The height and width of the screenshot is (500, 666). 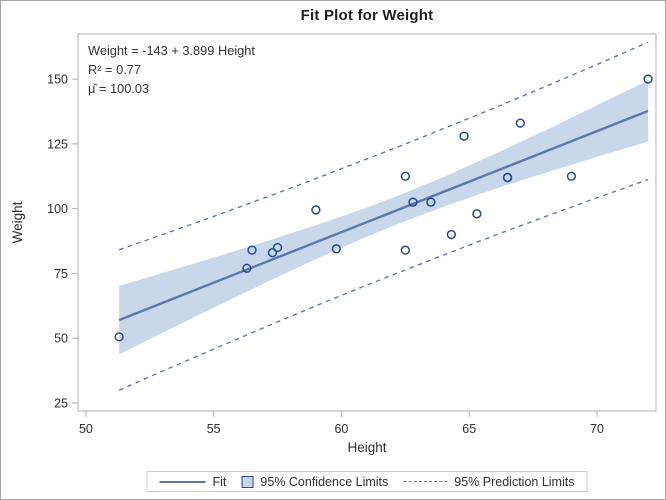 What do you see at coordinates (324, 481) in the screenshot?
I see `legend-label-confidence-limits: 95% Confidence Limits` at bounding box center [324, 481].